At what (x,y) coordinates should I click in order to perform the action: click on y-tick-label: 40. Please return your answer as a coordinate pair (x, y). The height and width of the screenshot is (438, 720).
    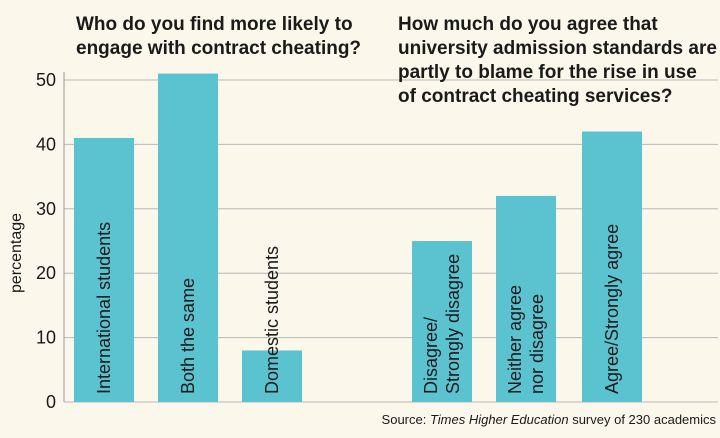
    Looking at the image, I should click on (46, 144).